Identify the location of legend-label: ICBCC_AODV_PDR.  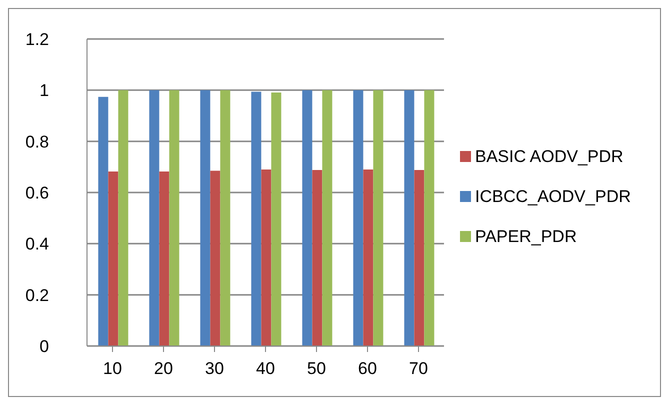
(553, 197).